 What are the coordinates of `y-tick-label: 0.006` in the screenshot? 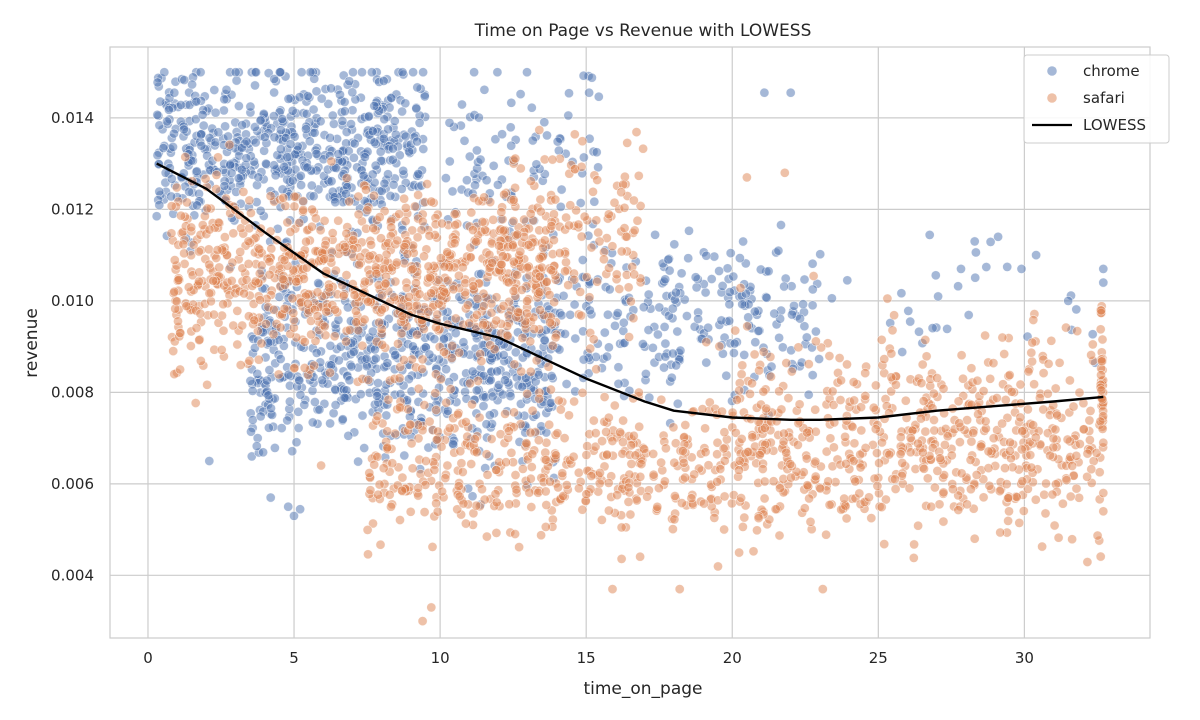 It's located at (72, 484).